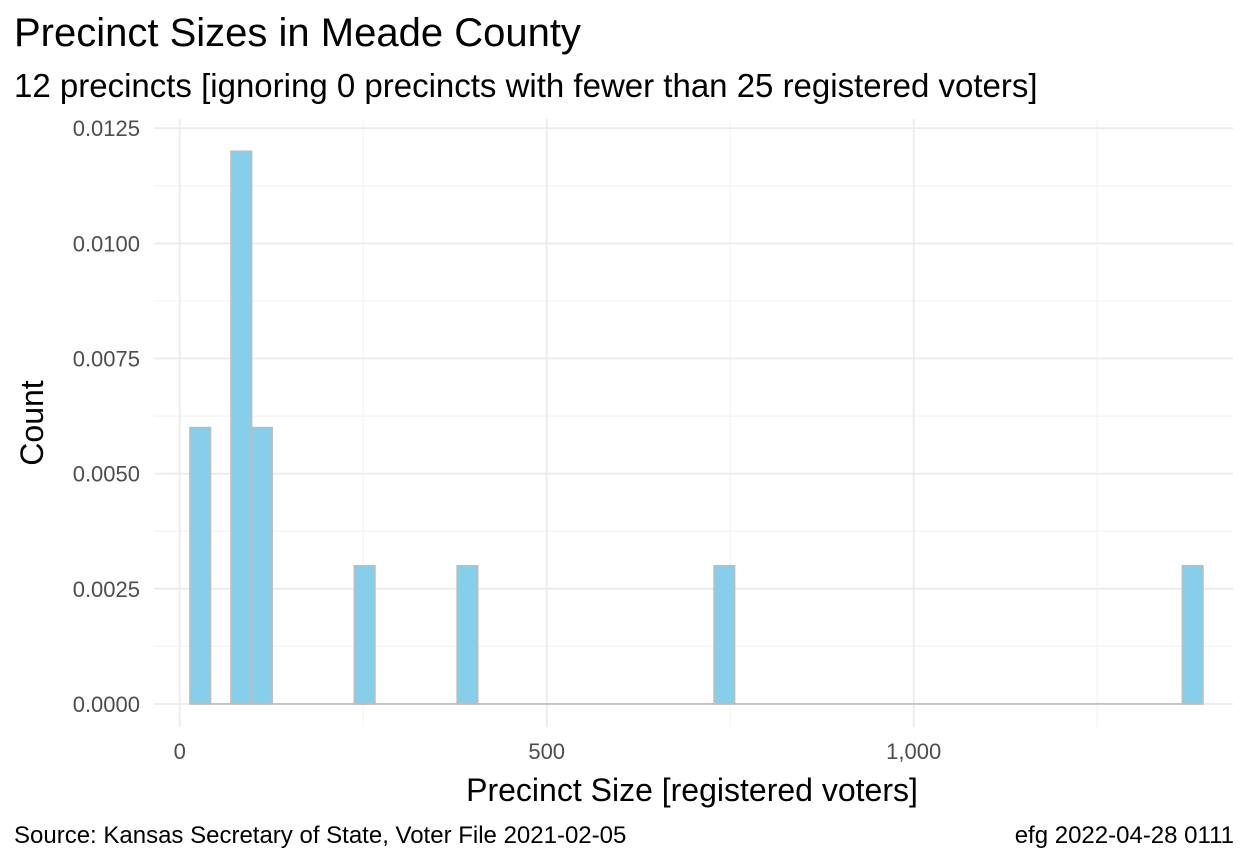  What do you see at coordinates (106, 474) in the screenshot?
I see `y-tick-label: 0.0050` at bounding box center [106, 474].